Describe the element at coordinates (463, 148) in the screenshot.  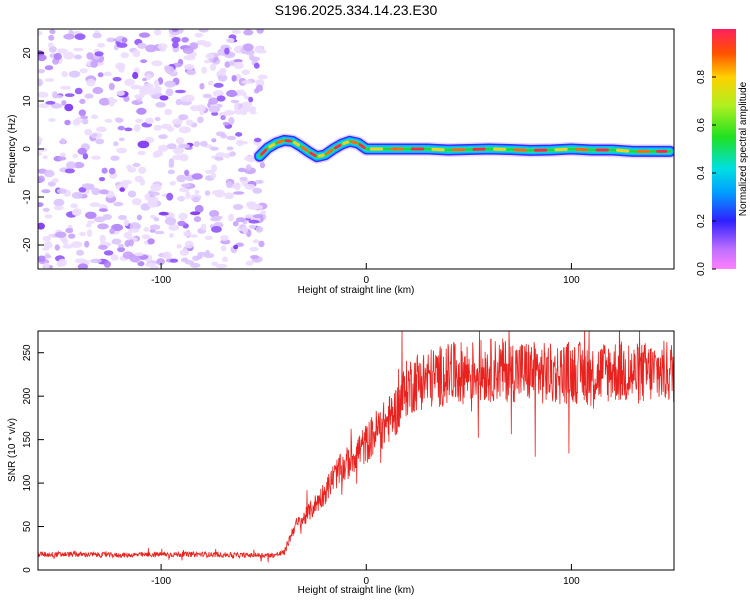
I see `signal-ridge` at that location.